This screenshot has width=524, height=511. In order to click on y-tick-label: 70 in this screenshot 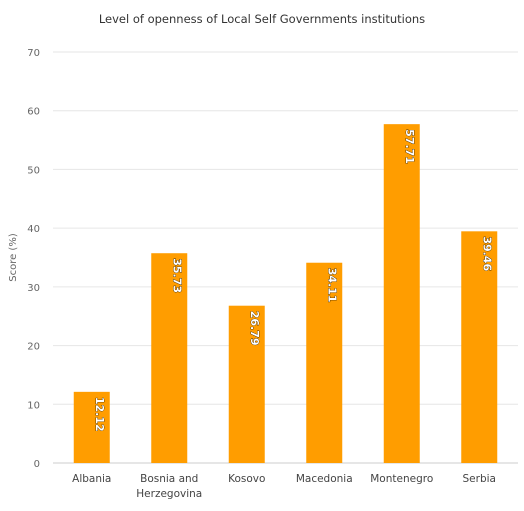, I will do `click(33, 53)`.